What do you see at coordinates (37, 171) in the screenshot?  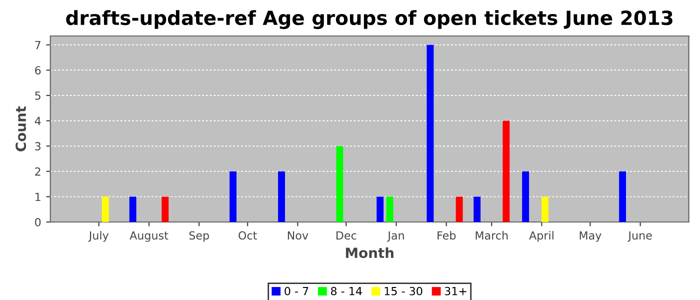 I see `y-tick-label: 2` at bounding box center [37, 171].